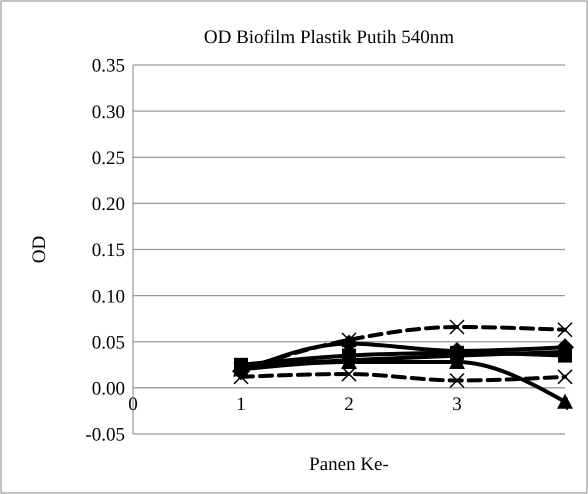 Image resolution: width=588 pixels, height=494 pixels. I want to click on y-tick-label: 0.15, so click(108, 251).